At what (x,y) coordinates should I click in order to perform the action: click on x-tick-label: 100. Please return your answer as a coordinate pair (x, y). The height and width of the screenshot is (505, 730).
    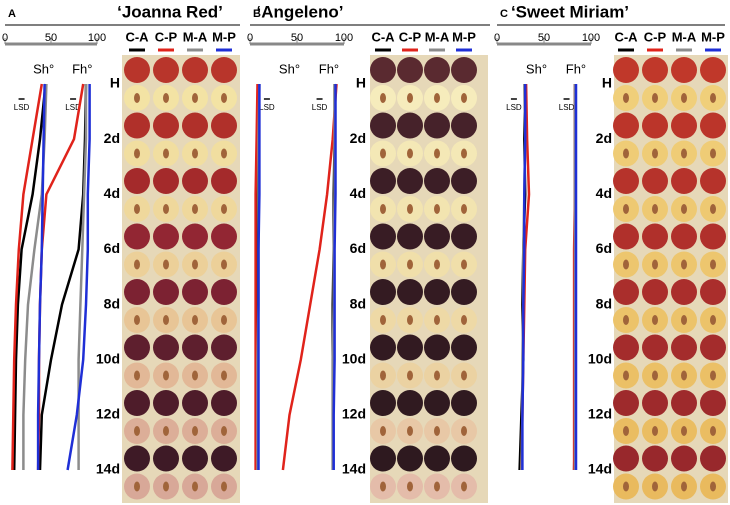
    Looking at the image, I should click on (344, 38).